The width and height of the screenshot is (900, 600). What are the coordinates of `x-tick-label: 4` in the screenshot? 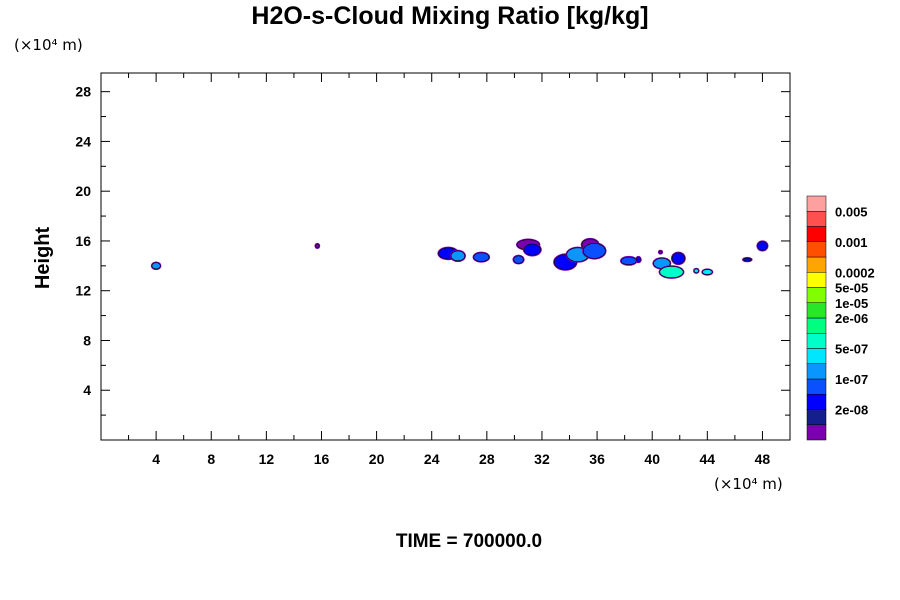 It's located at (156, 459).